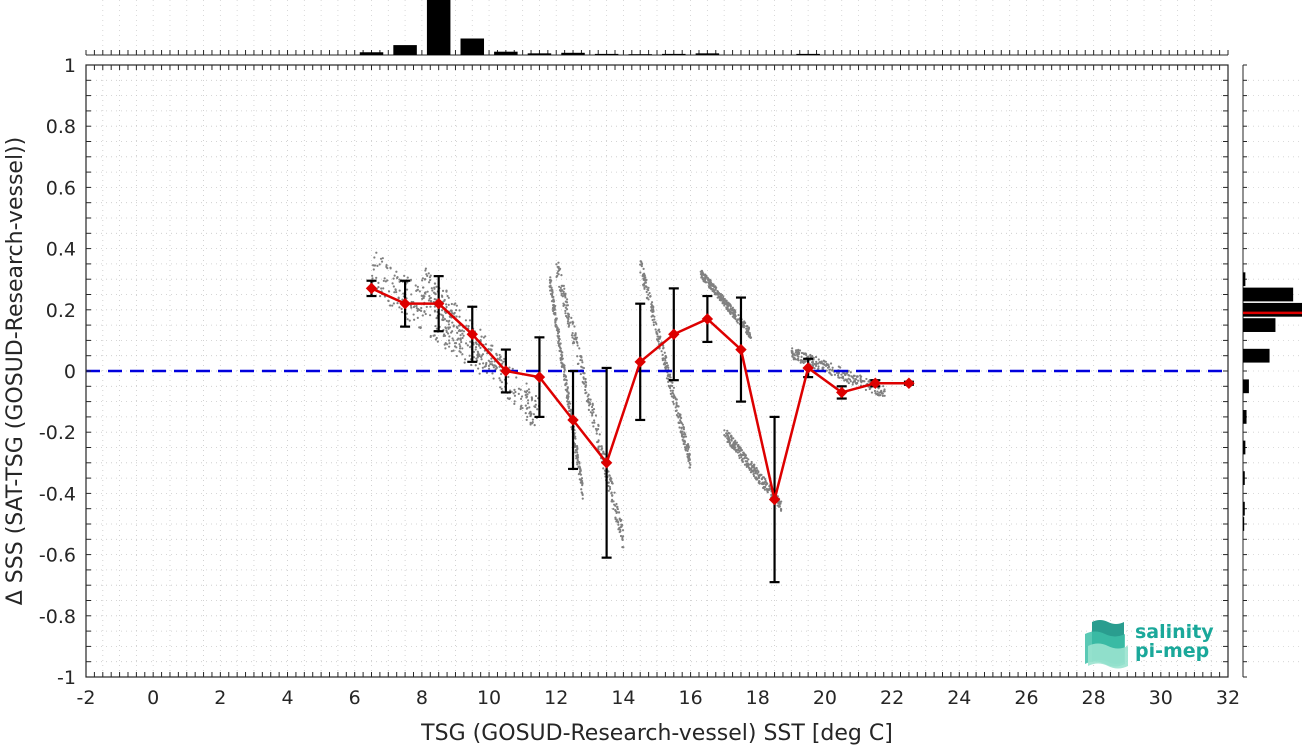  Describe the element at coordinates (438, 303) in the screenshot. I see `mean-point` at that location.